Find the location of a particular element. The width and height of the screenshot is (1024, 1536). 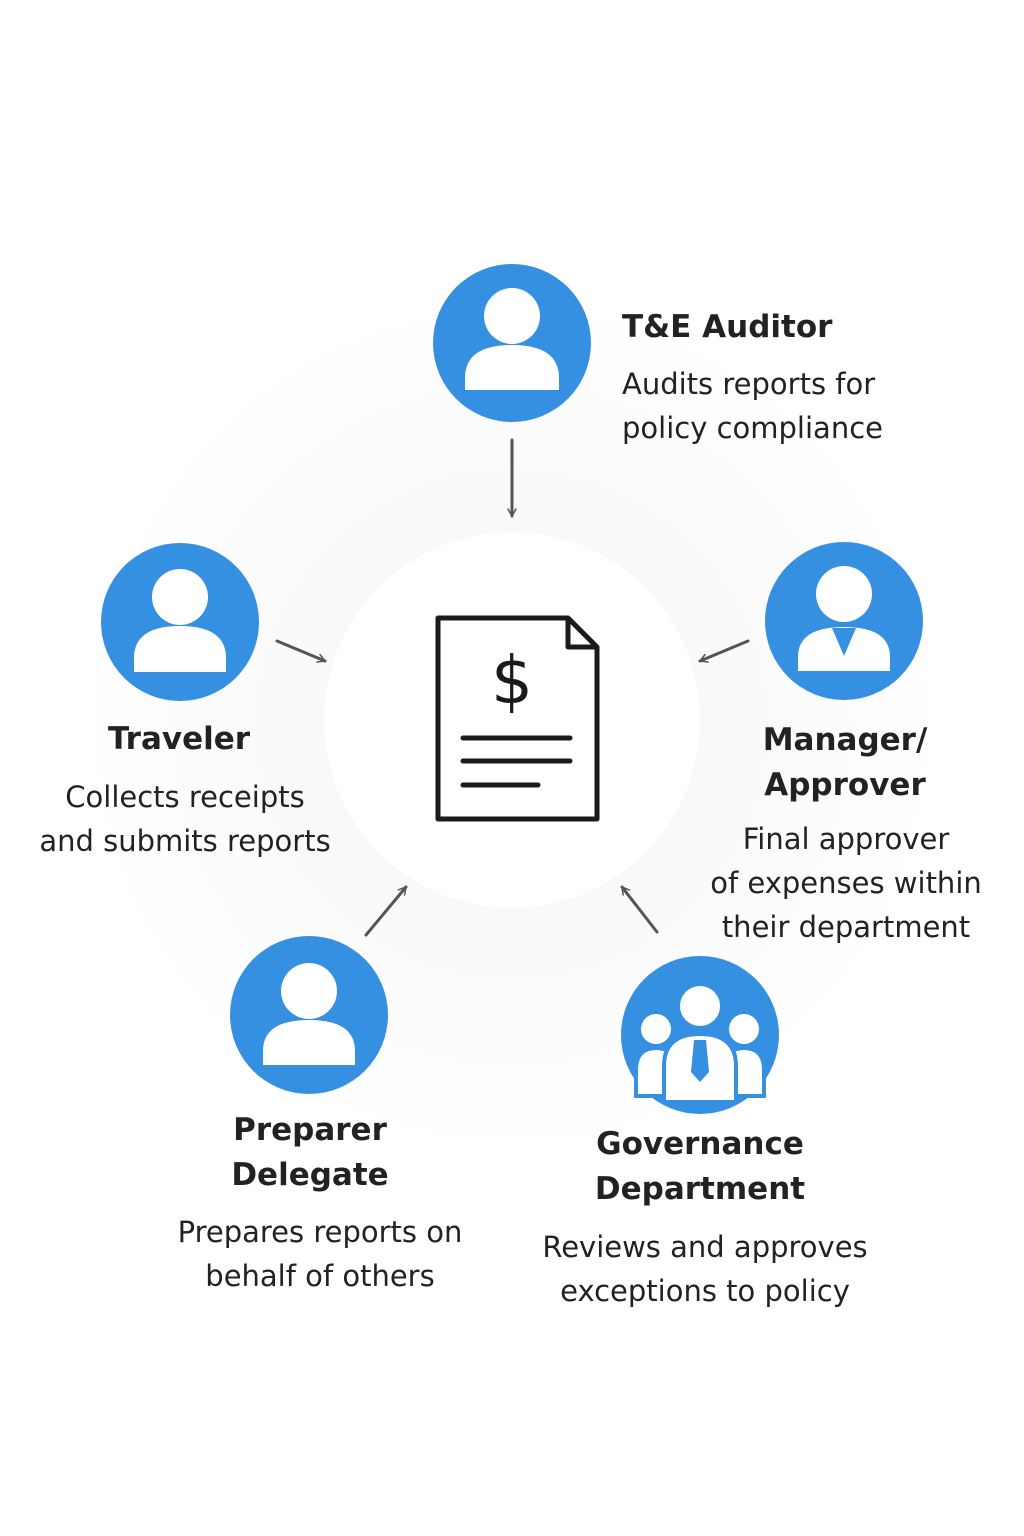

description-line: behalf of others is located at coordinates (320, 1276).